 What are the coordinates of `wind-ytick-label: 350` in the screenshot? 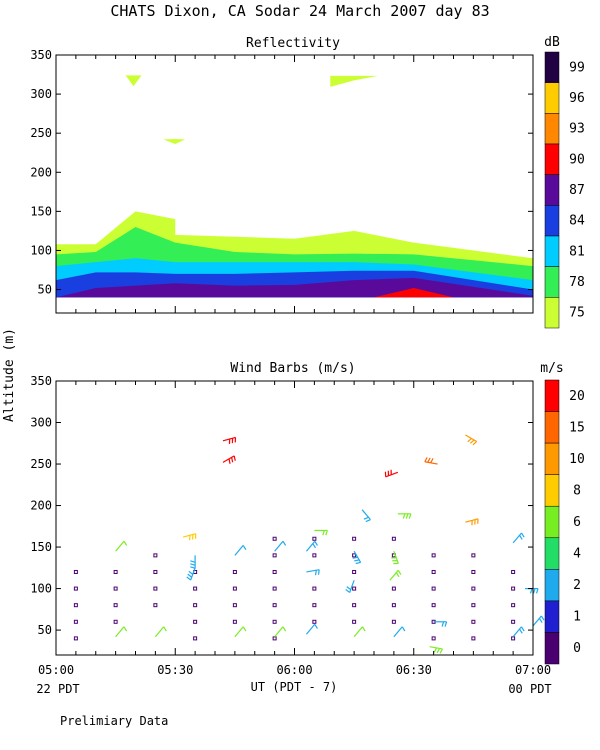 It's located at (41, 381).